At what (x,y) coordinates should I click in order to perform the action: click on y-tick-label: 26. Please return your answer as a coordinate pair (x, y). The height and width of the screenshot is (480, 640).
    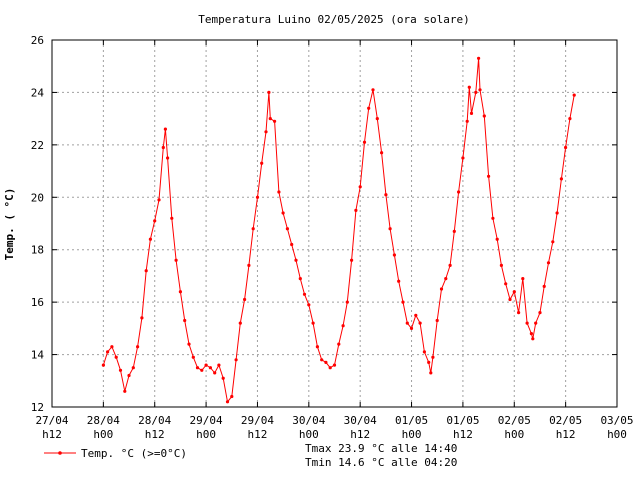
    Looking at the image, I should click on (37, 40).